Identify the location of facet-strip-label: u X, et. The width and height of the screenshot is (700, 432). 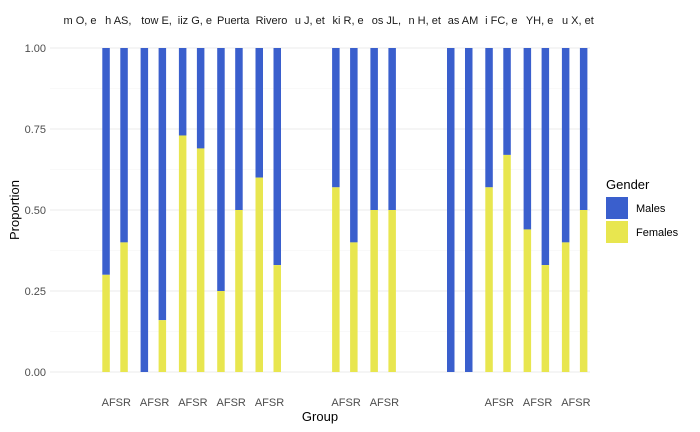
(578, 21).